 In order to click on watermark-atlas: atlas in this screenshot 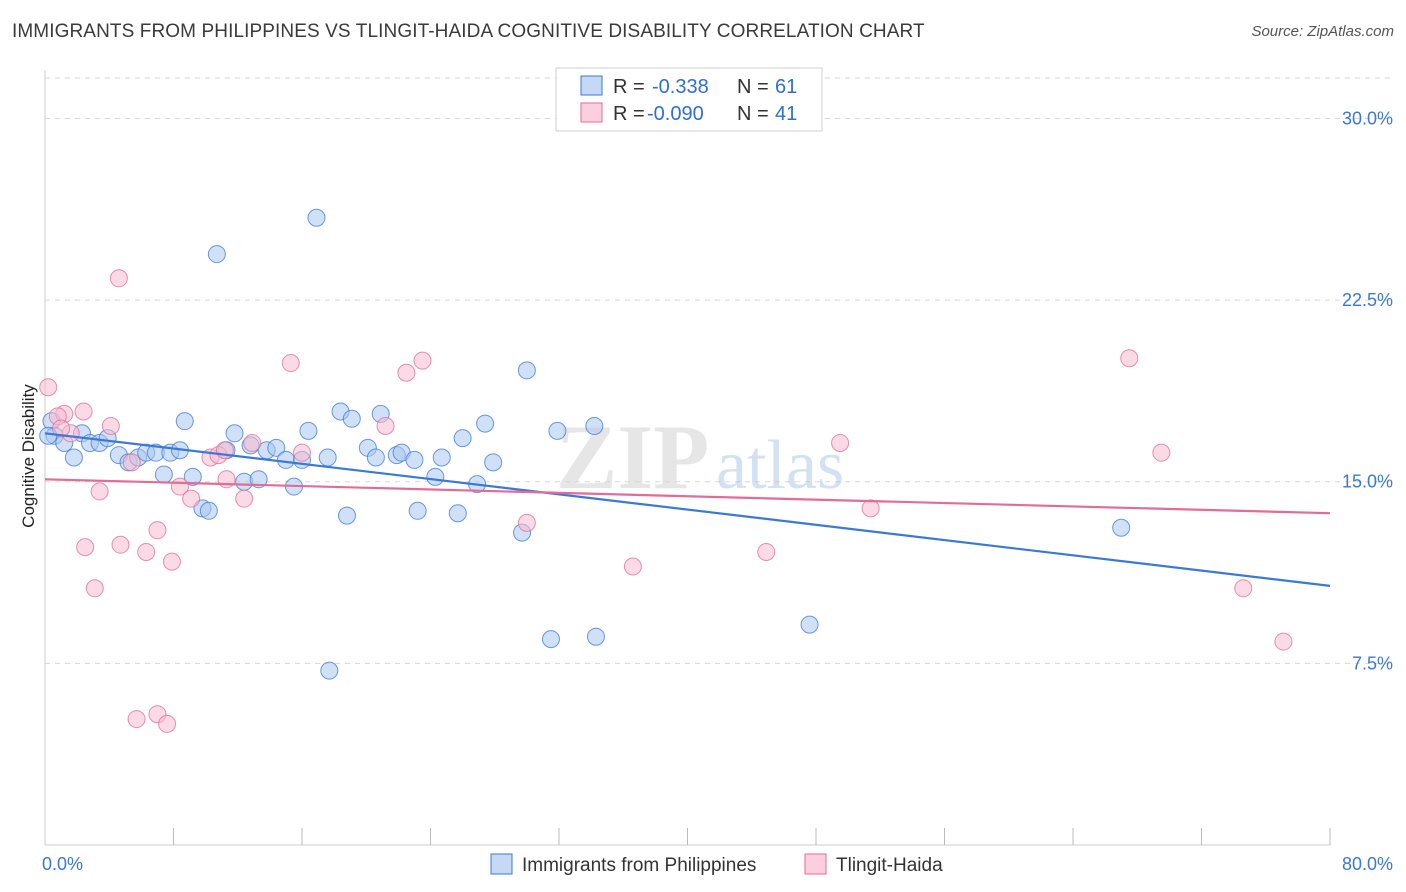, I will do `click(780, 465)`.